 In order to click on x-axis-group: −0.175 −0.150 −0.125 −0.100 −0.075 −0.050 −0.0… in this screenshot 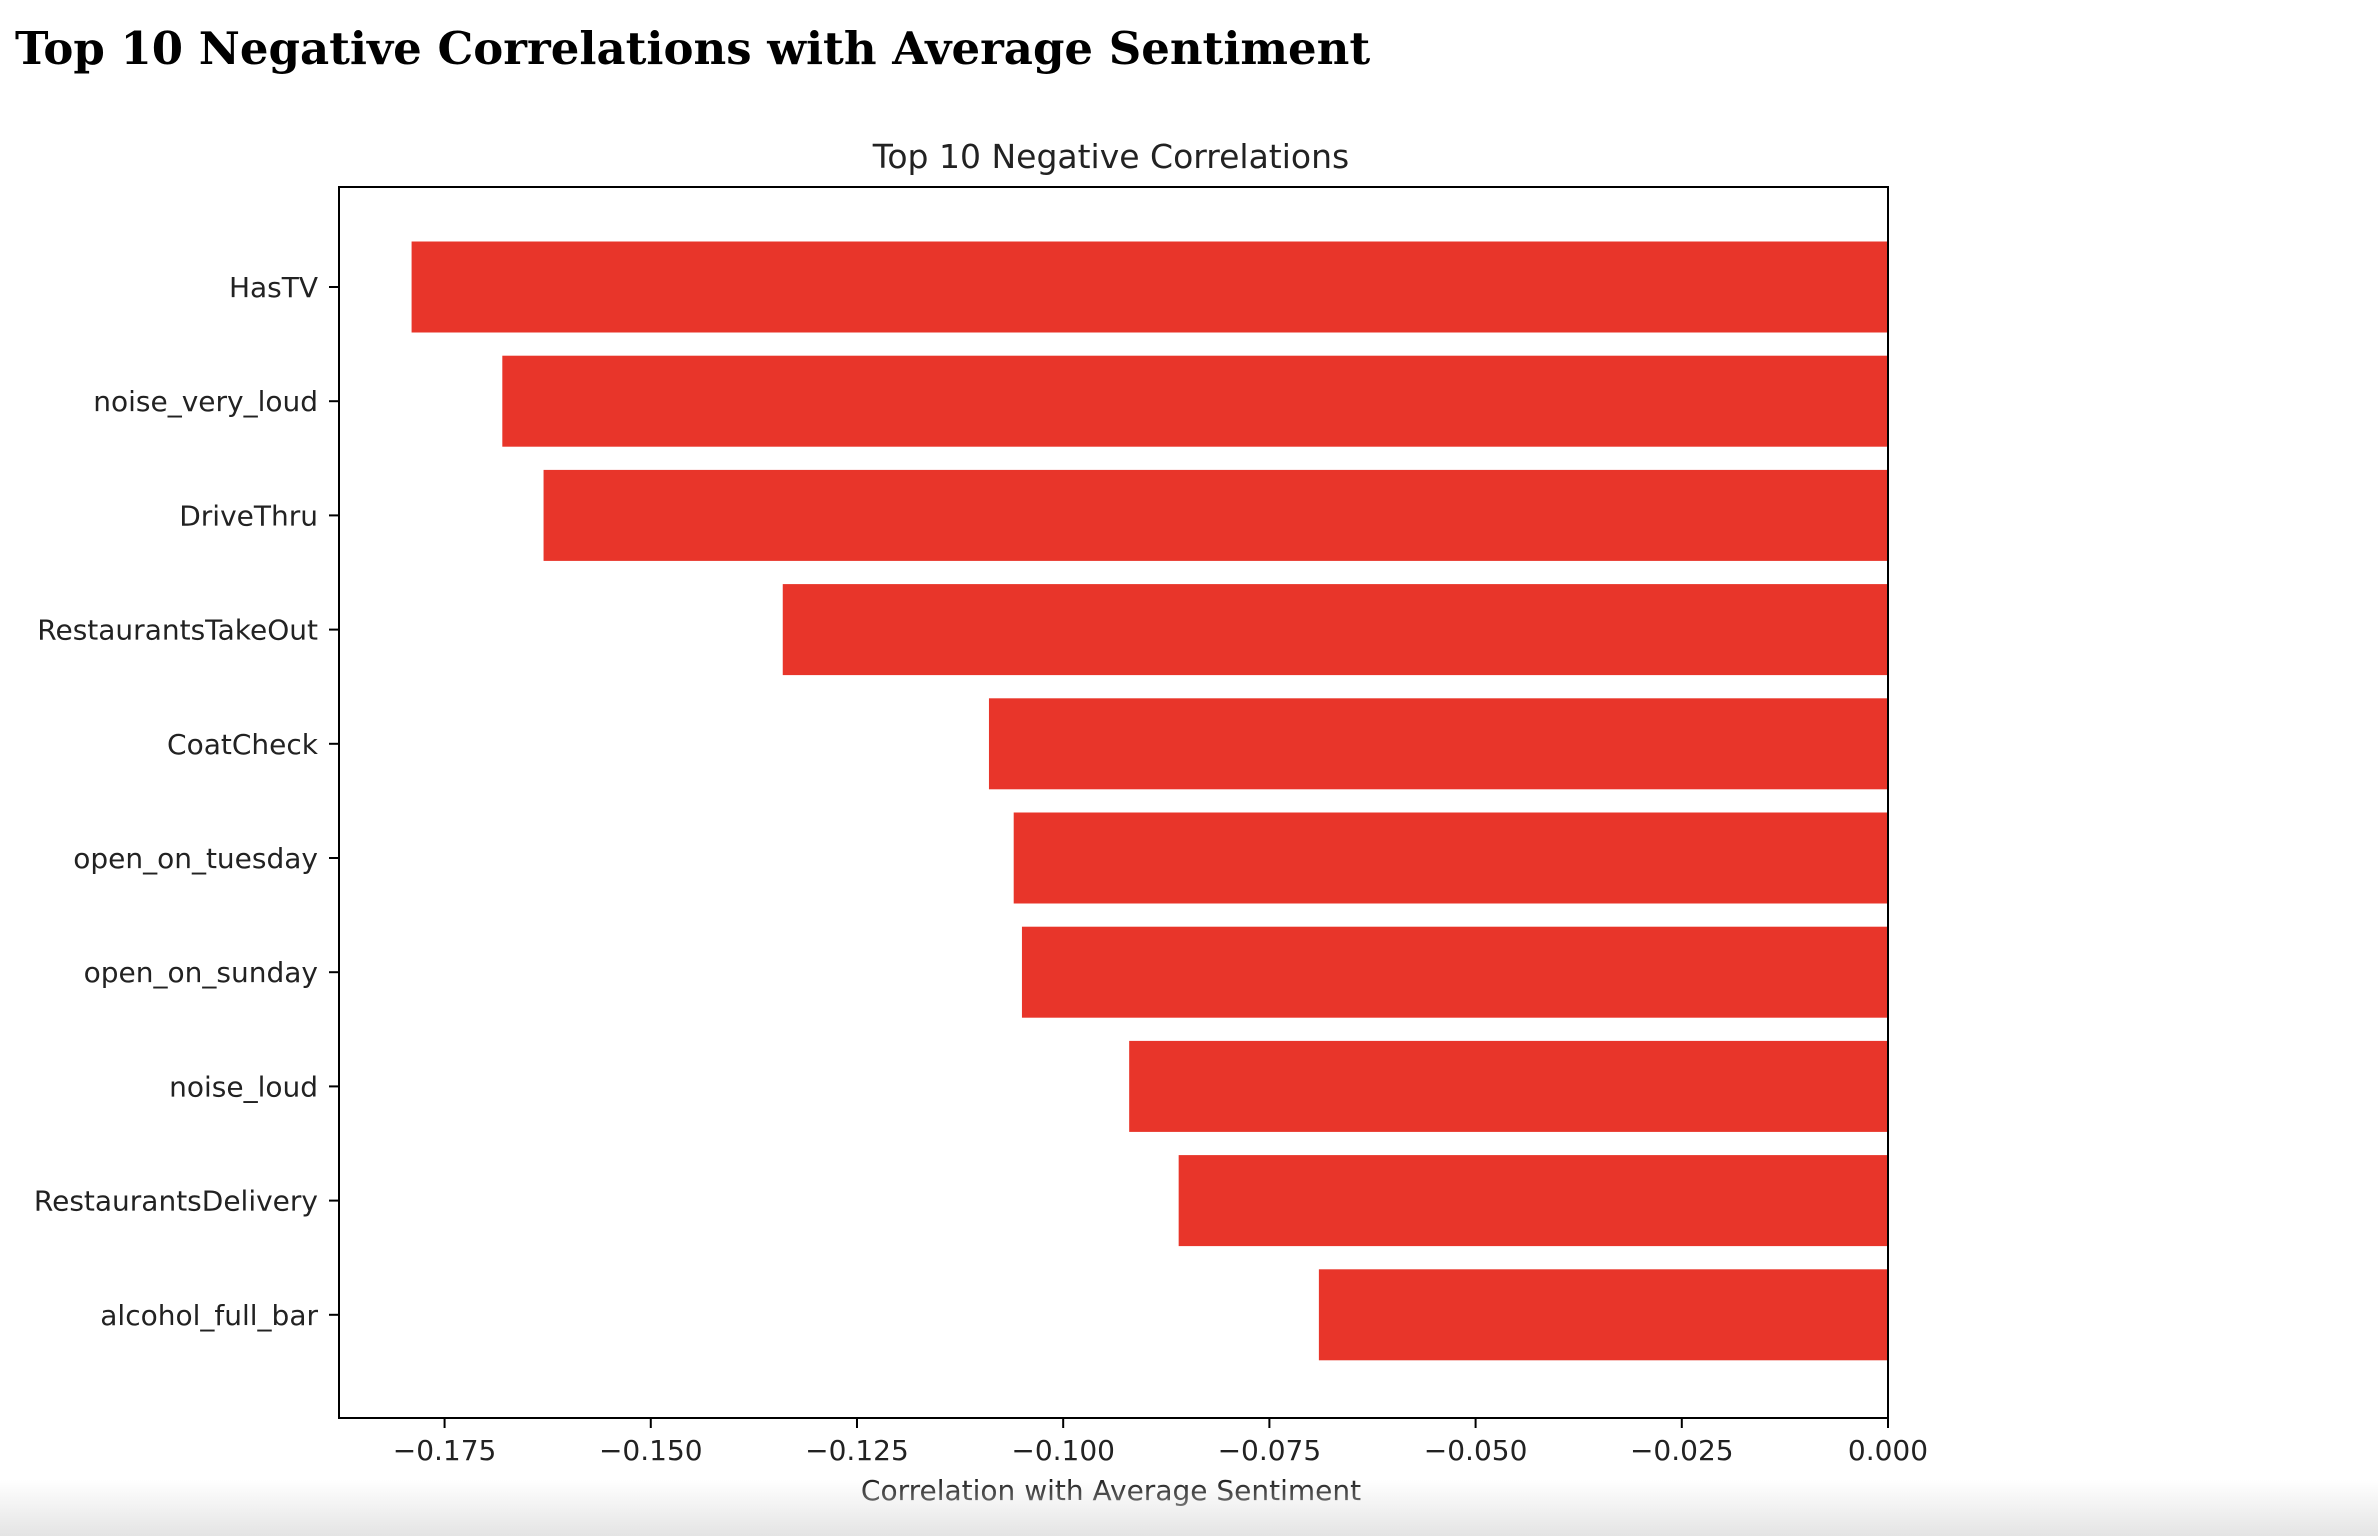, I will do `click(1160, 1442)`.